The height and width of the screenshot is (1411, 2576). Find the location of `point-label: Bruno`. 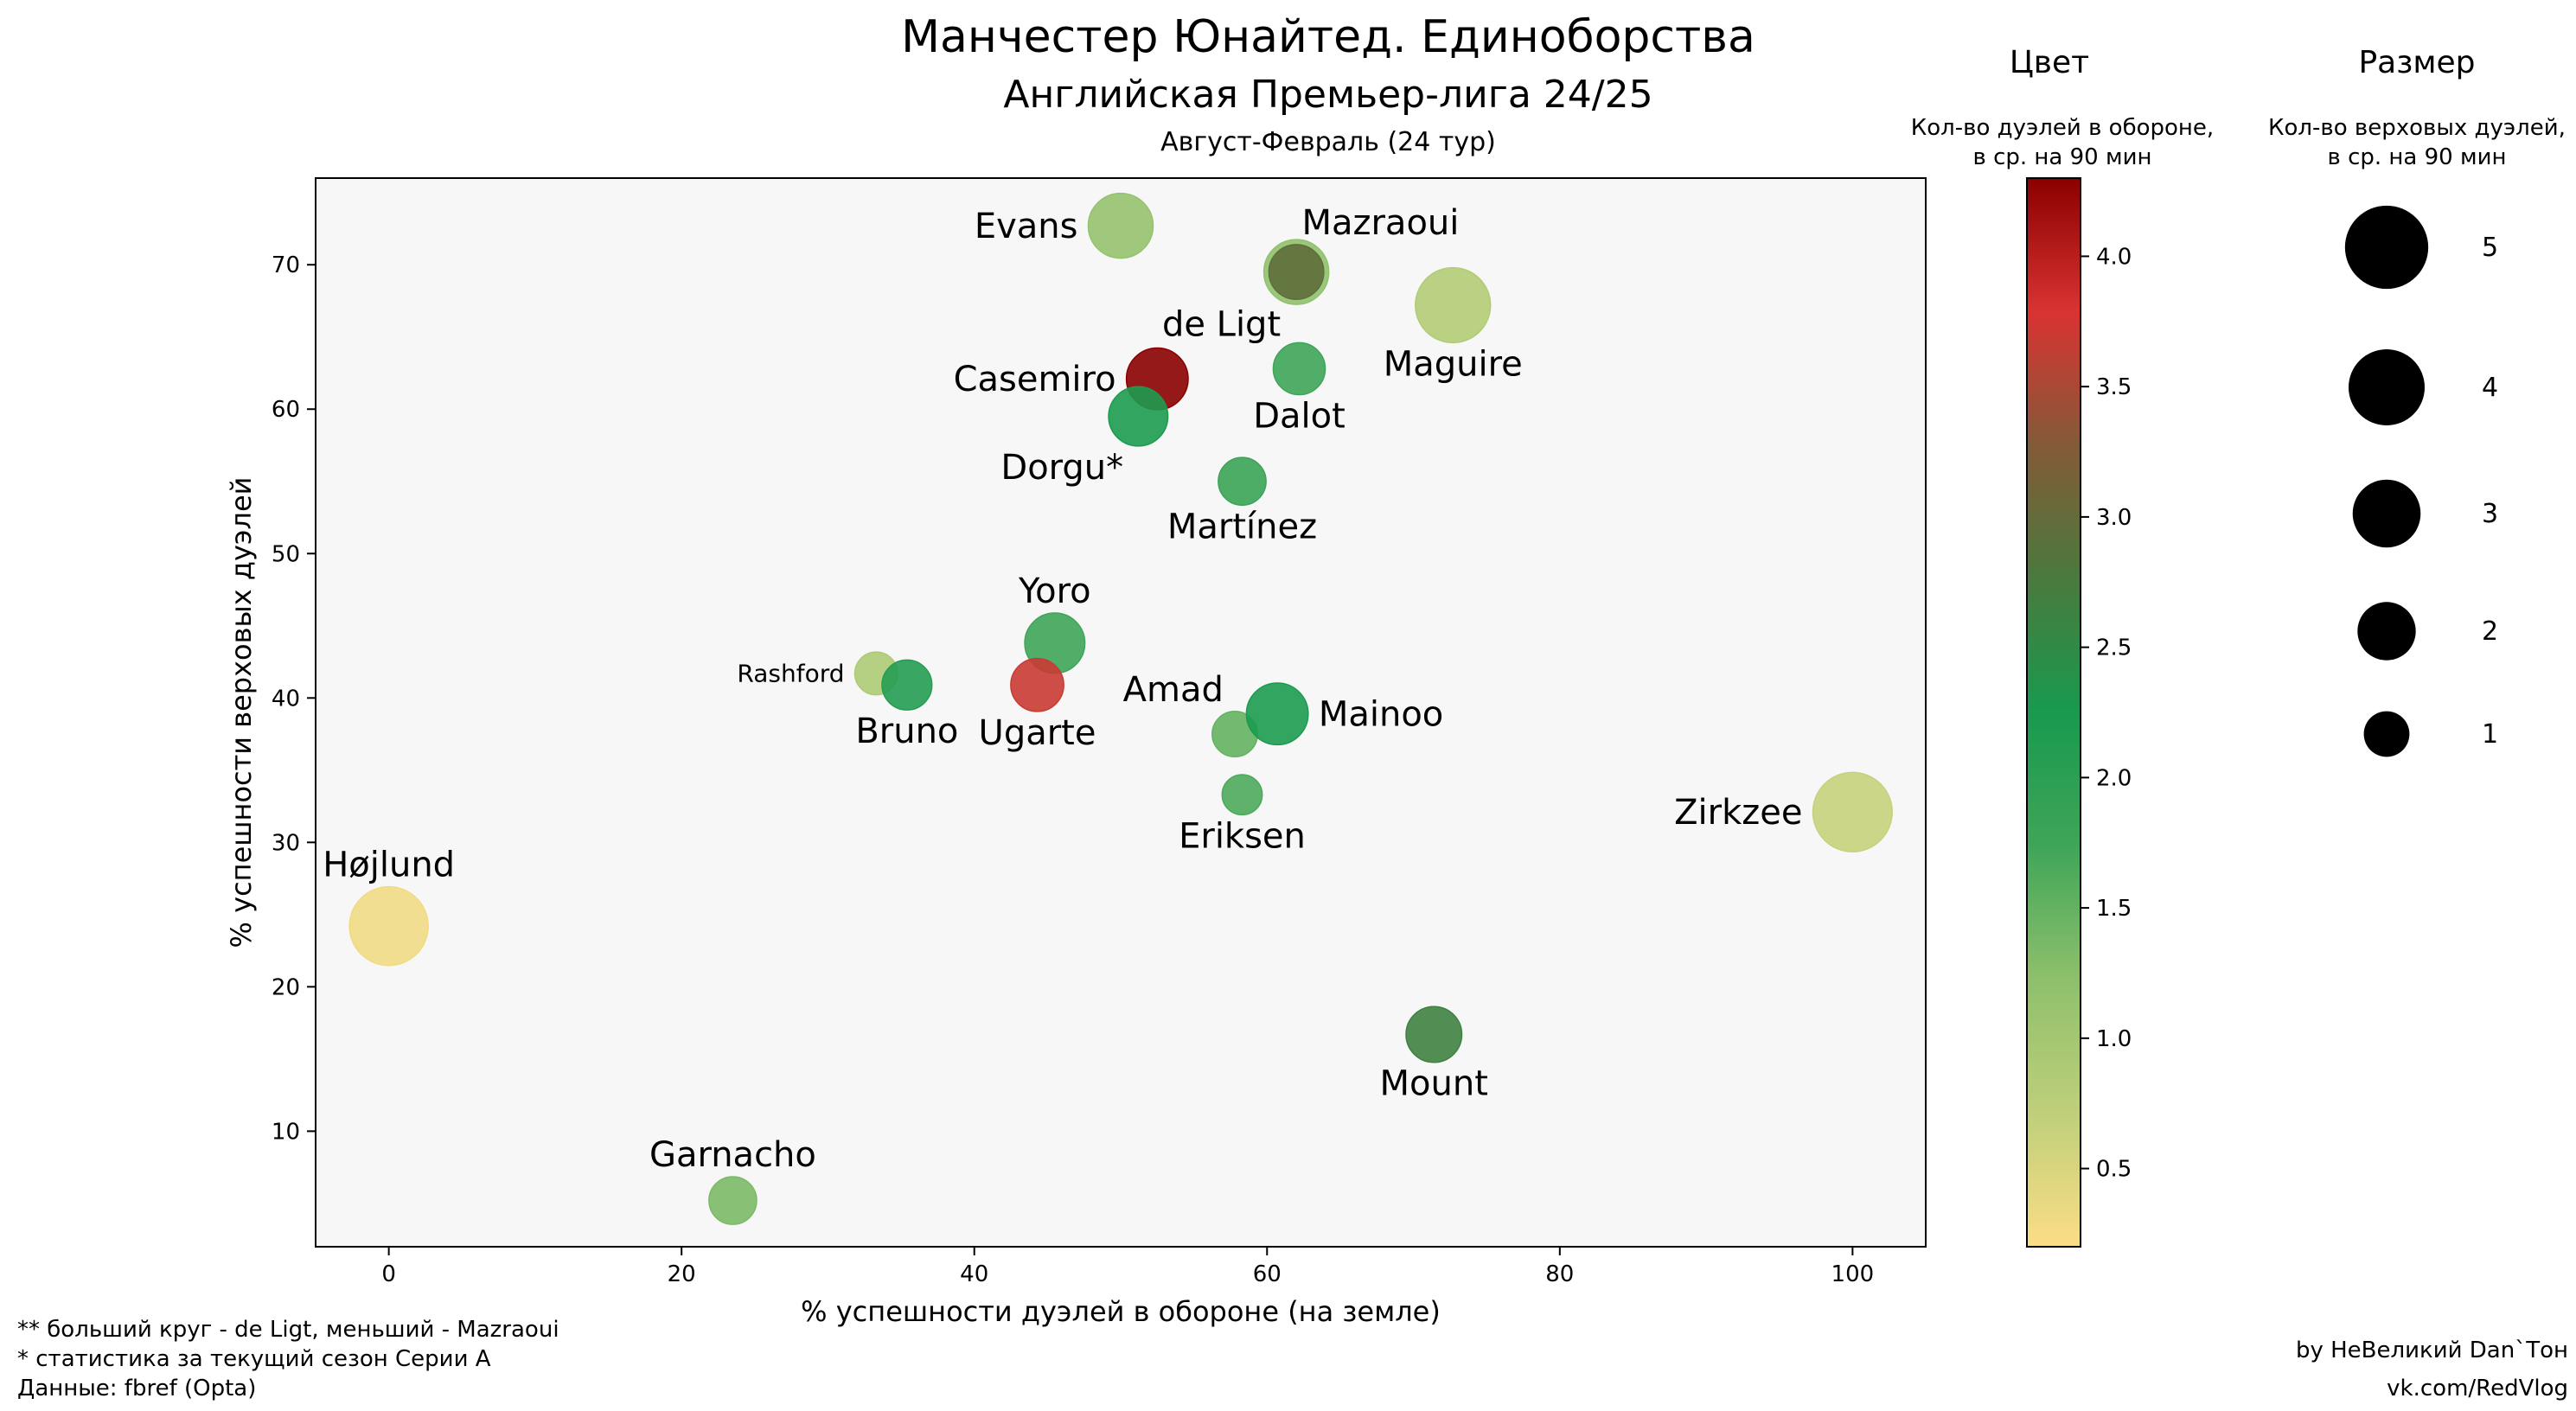

point-label: Bruno is located at coordinates (906, 731).